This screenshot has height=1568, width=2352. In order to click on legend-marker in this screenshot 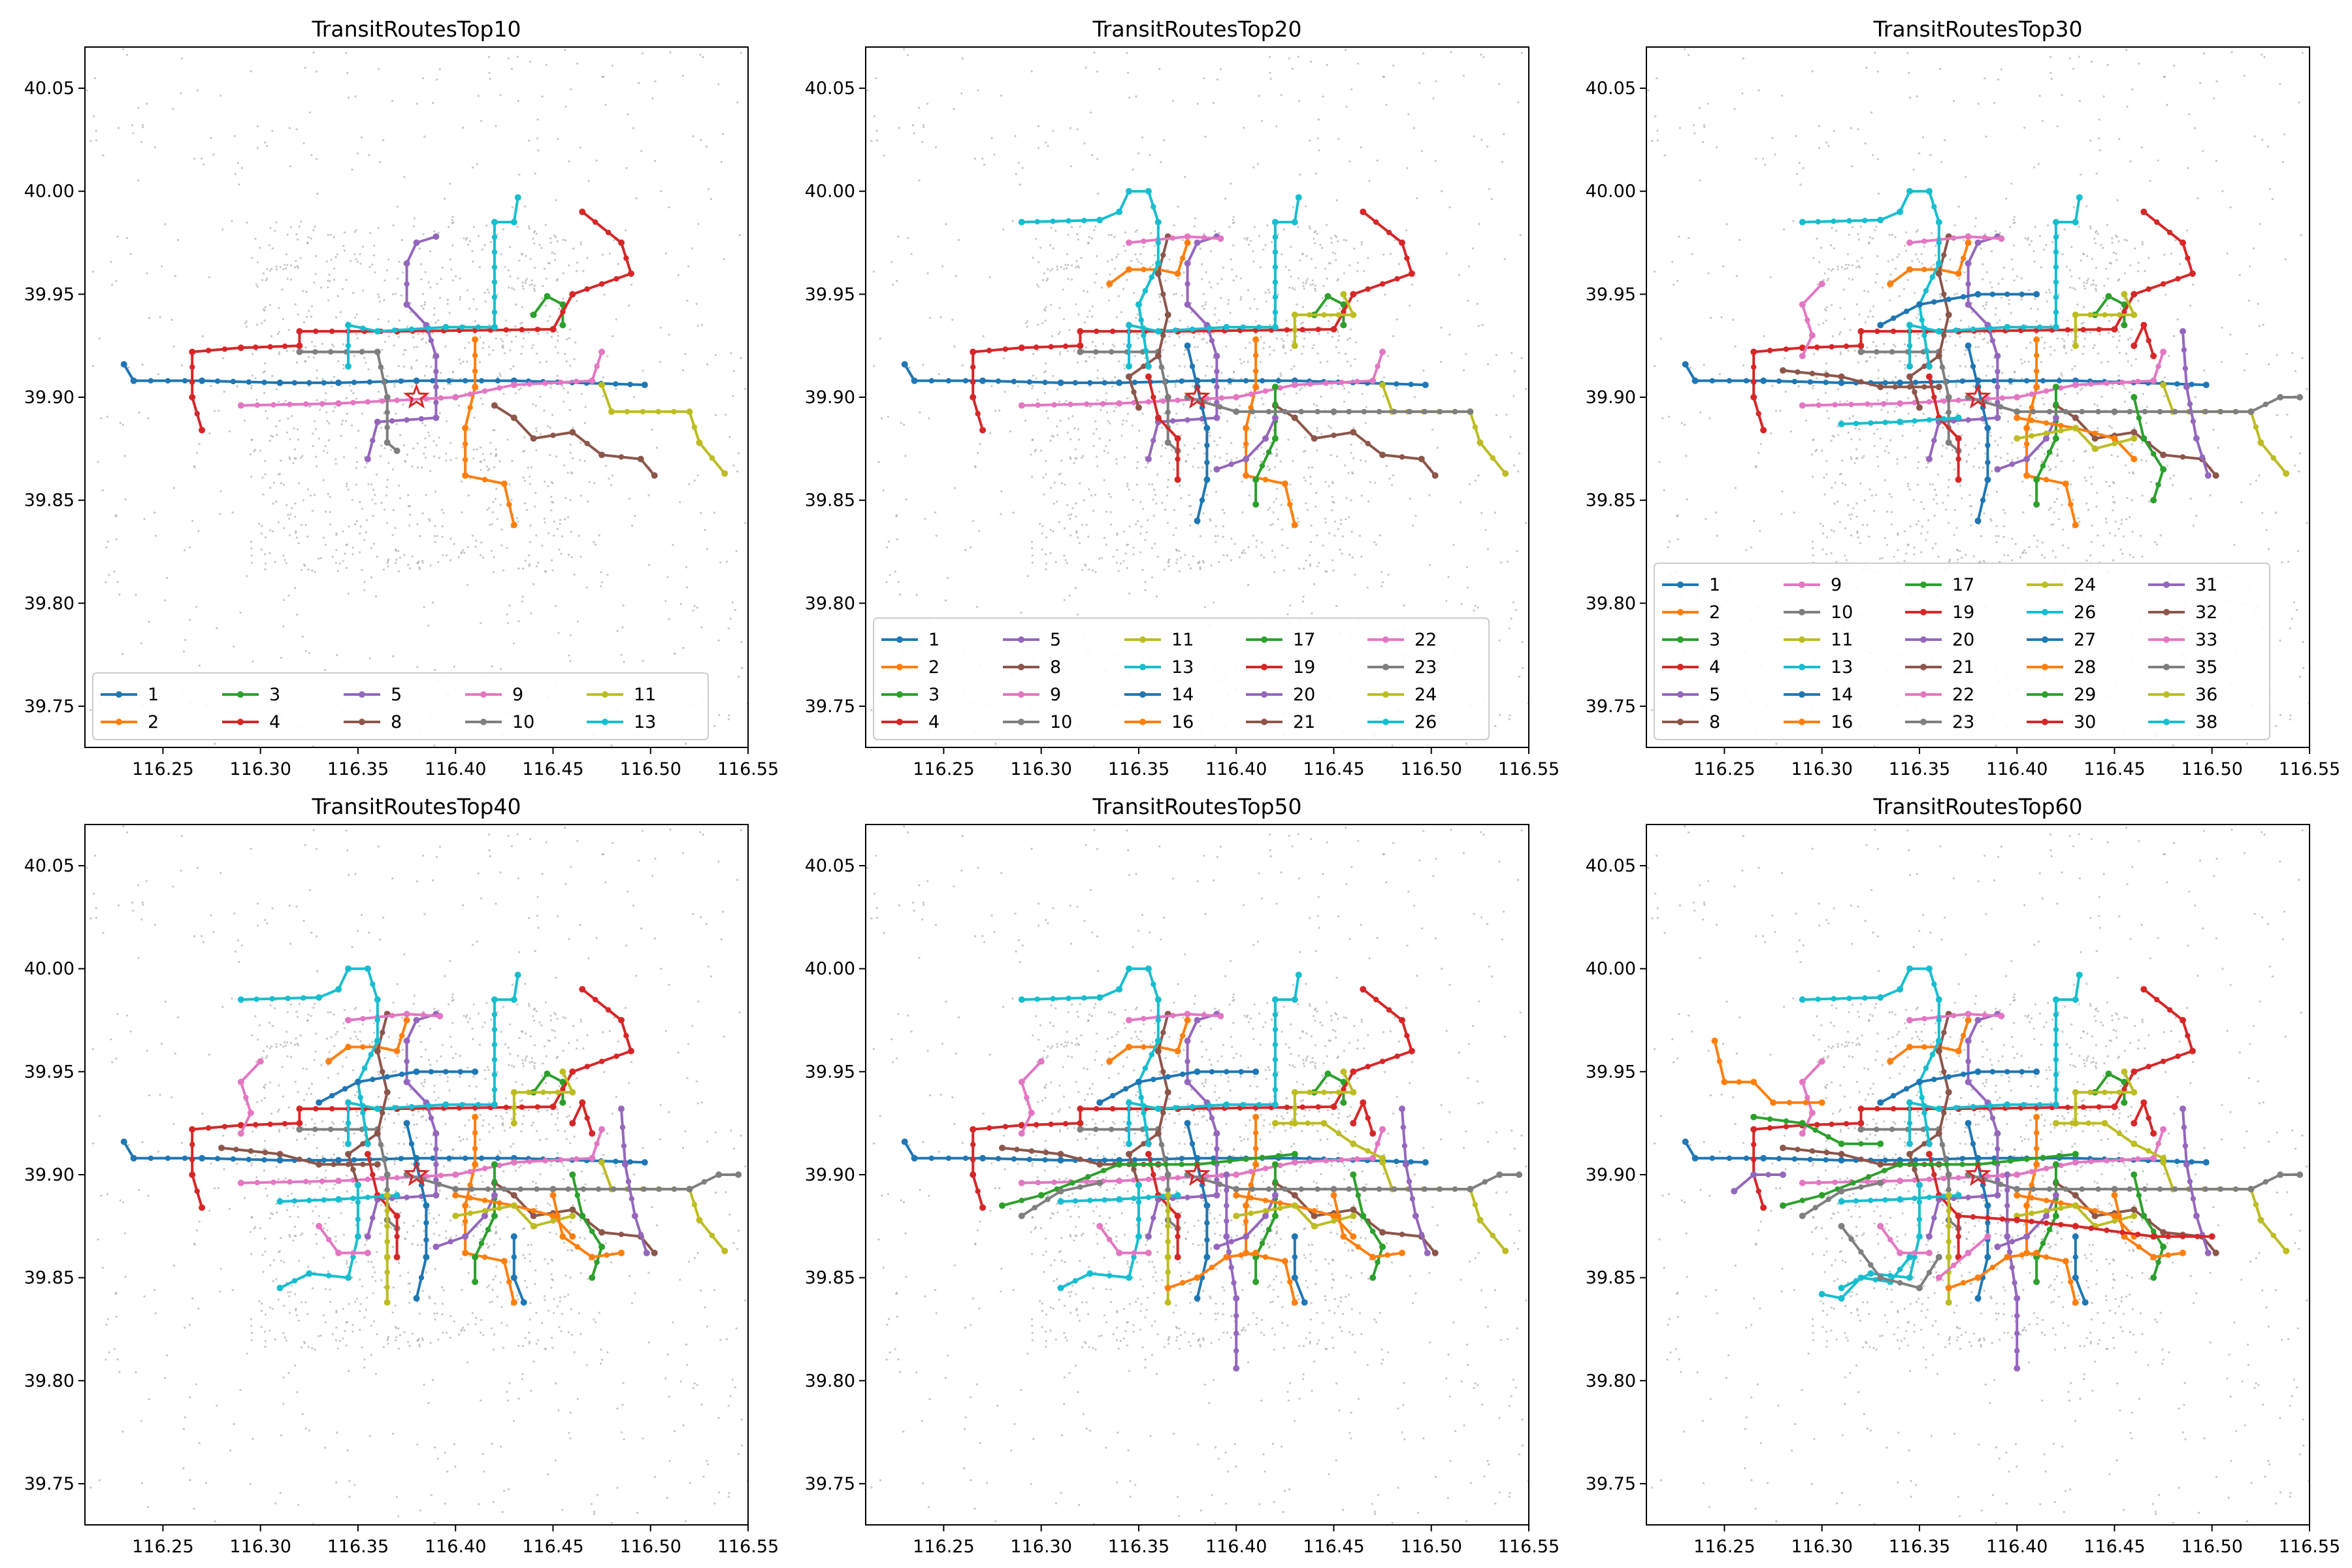, I will do `click(1264, 694)`.